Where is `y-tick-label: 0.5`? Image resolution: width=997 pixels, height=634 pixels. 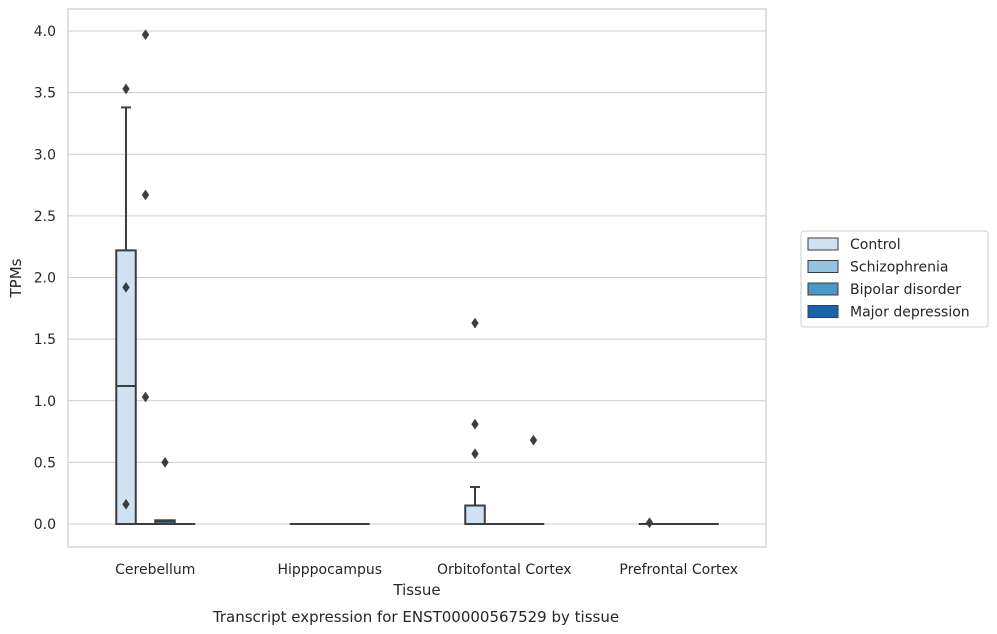 y-tick-label: 0.5 is located at coordinates (45, 463).